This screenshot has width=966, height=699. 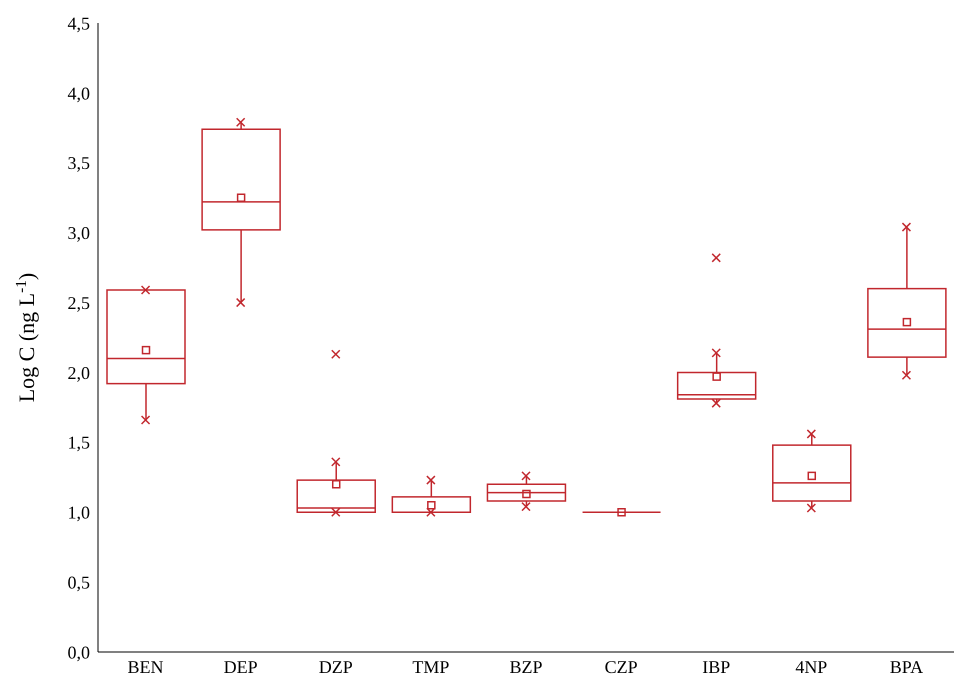 What do you see at coordinates (79, 582) in the screenshot?
I see `y-tick-label: 0,5` at bounding box center [79, 582].